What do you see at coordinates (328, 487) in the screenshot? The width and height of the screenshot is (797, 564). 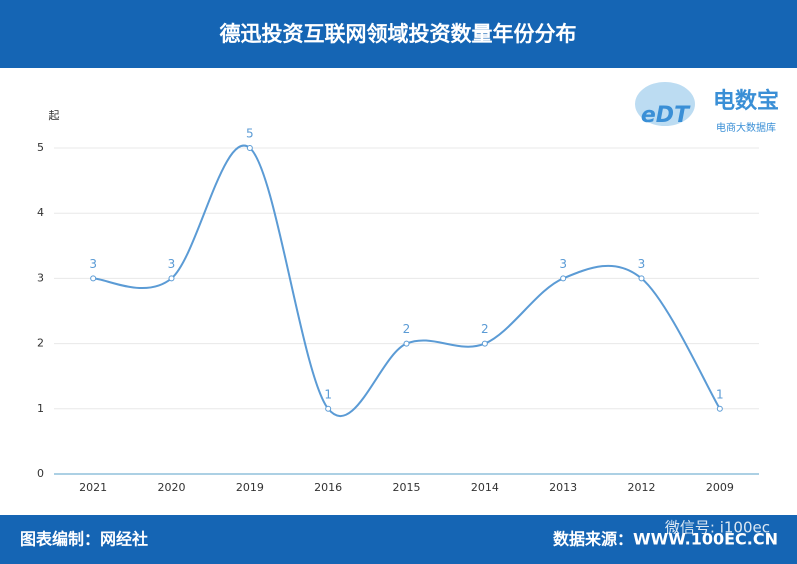 I see `x-tick-label: 2016` at bounding box center [328, 487].